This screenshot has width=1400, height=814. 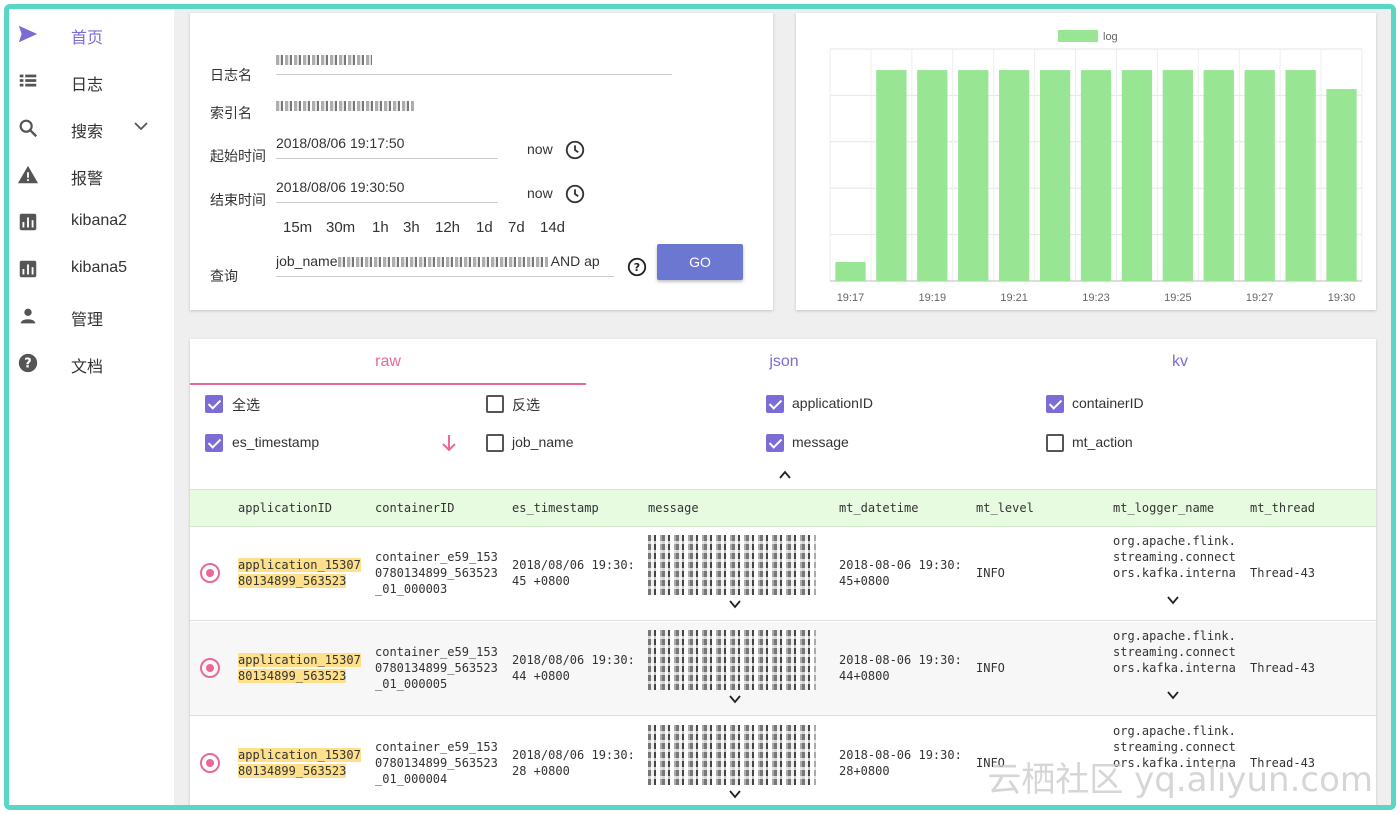 I want to click on quick-range-1h: 1h, so click(x=380, y=227).